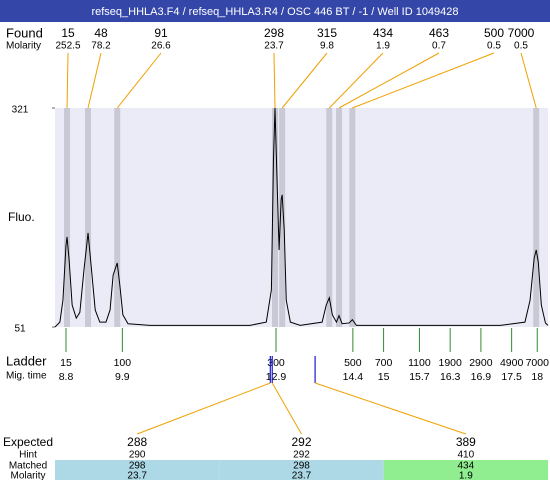 The width and height of the screenshot is (550, 480). I want to click on ladder-size: 4900, so click(512, 363).